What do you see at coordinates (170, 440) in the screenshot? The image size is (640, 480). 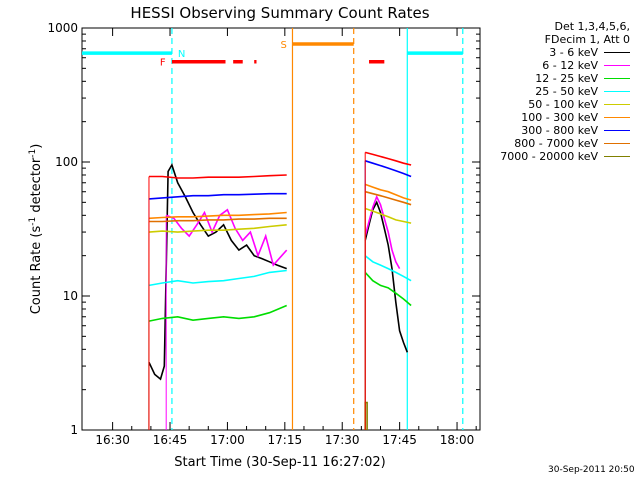 I see `x-tick-label-1: 16:45` at bounding box center [170, 440].